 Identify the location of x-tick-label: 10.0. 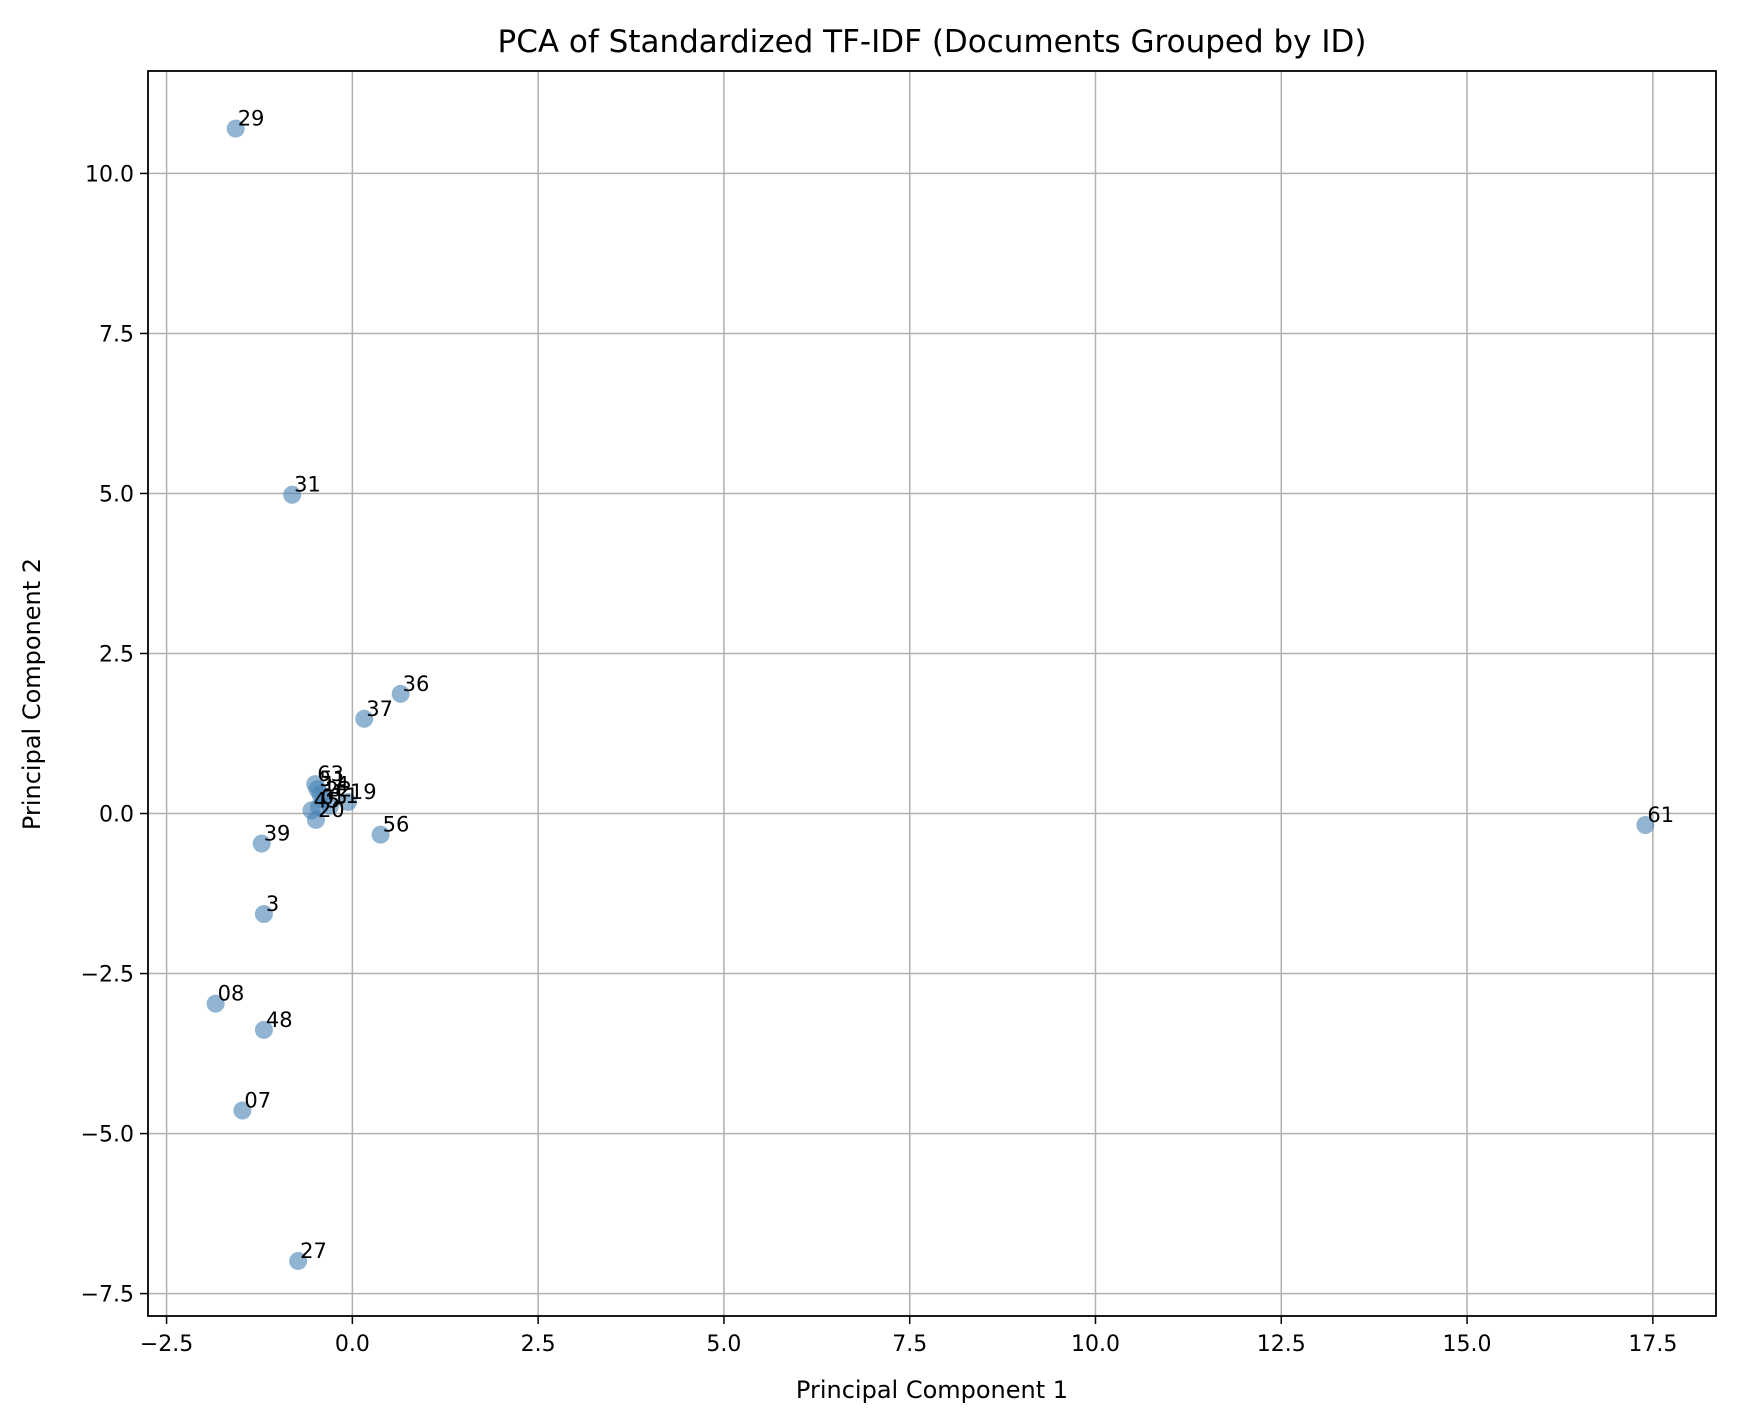
(1095, 1344).